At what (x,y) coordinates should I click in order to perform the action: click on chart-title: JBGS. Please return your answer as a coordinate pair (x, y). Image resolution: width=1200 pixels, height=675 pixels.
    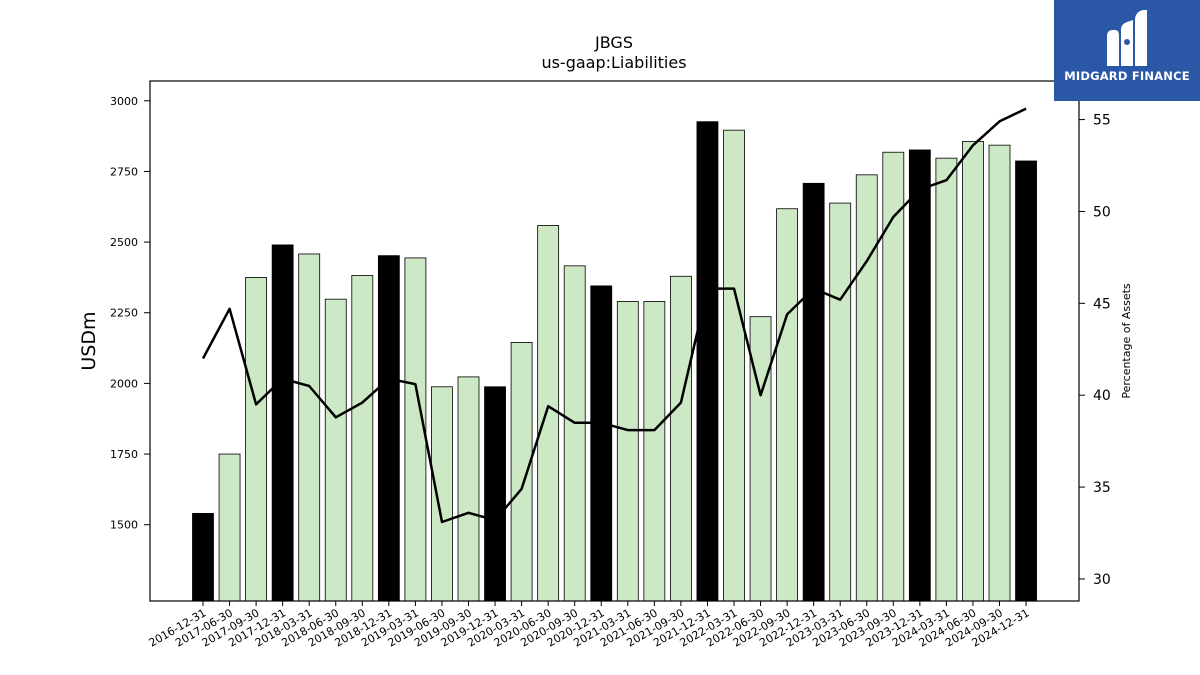
    Looking at the image, I should click on (613, 42).